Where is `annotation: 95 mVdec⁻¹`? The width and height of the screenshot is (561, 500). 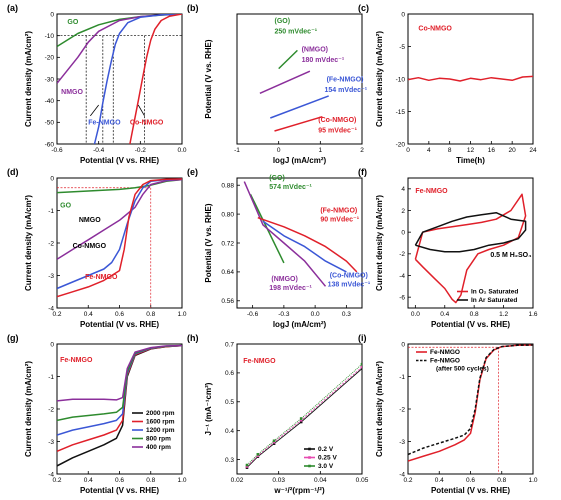
annotation: 95 mVdec⁻¹ is located at coordinates (337, 130).